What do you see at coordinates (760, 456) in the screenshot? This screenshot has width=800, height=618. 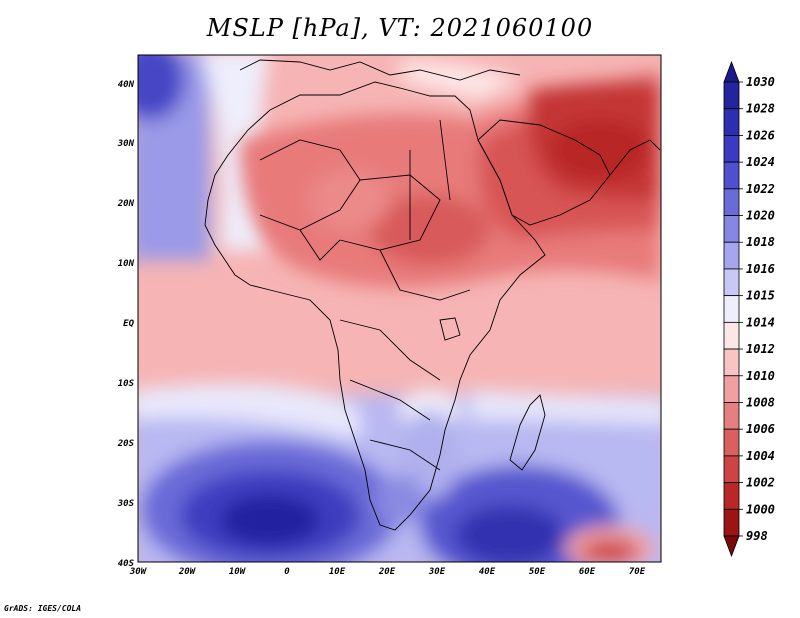 I see `colorbar-label: 1004` at bounding box center [760, 456].